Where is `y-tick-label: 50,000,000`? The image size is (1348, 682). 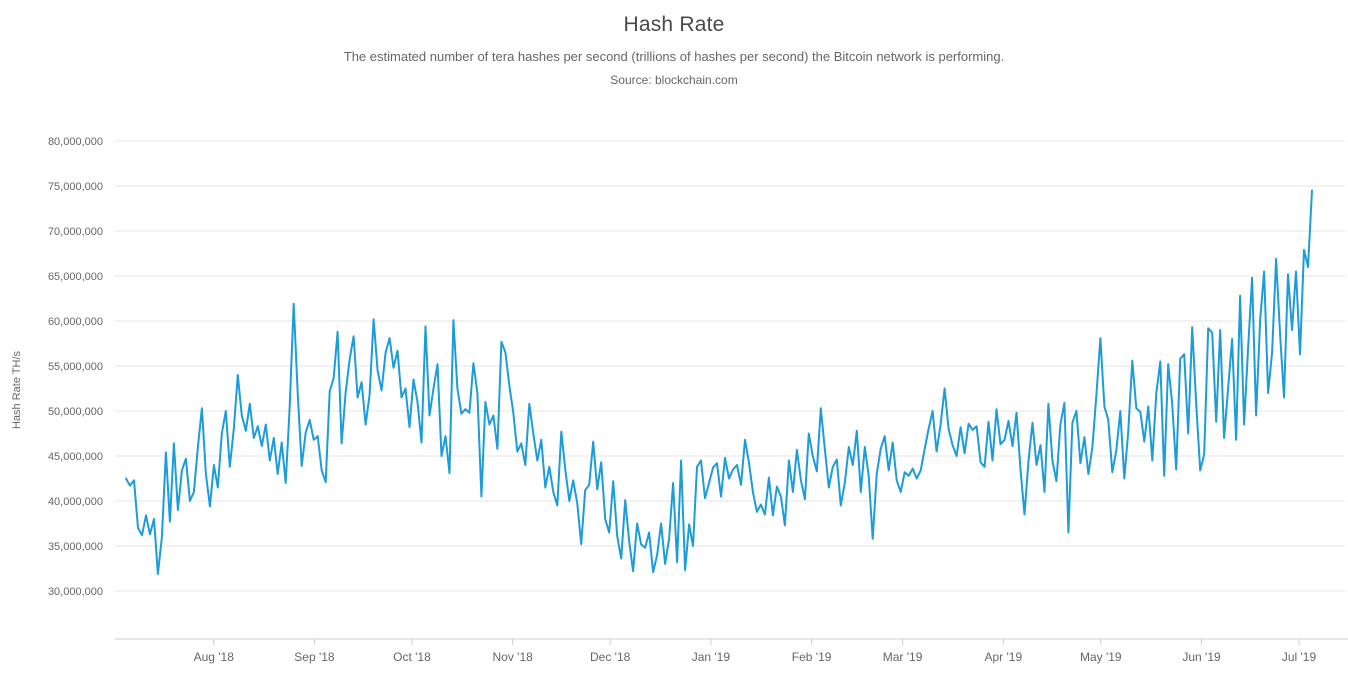 y-tick-label: 50,000,000 is located at coordinates (75, 412).